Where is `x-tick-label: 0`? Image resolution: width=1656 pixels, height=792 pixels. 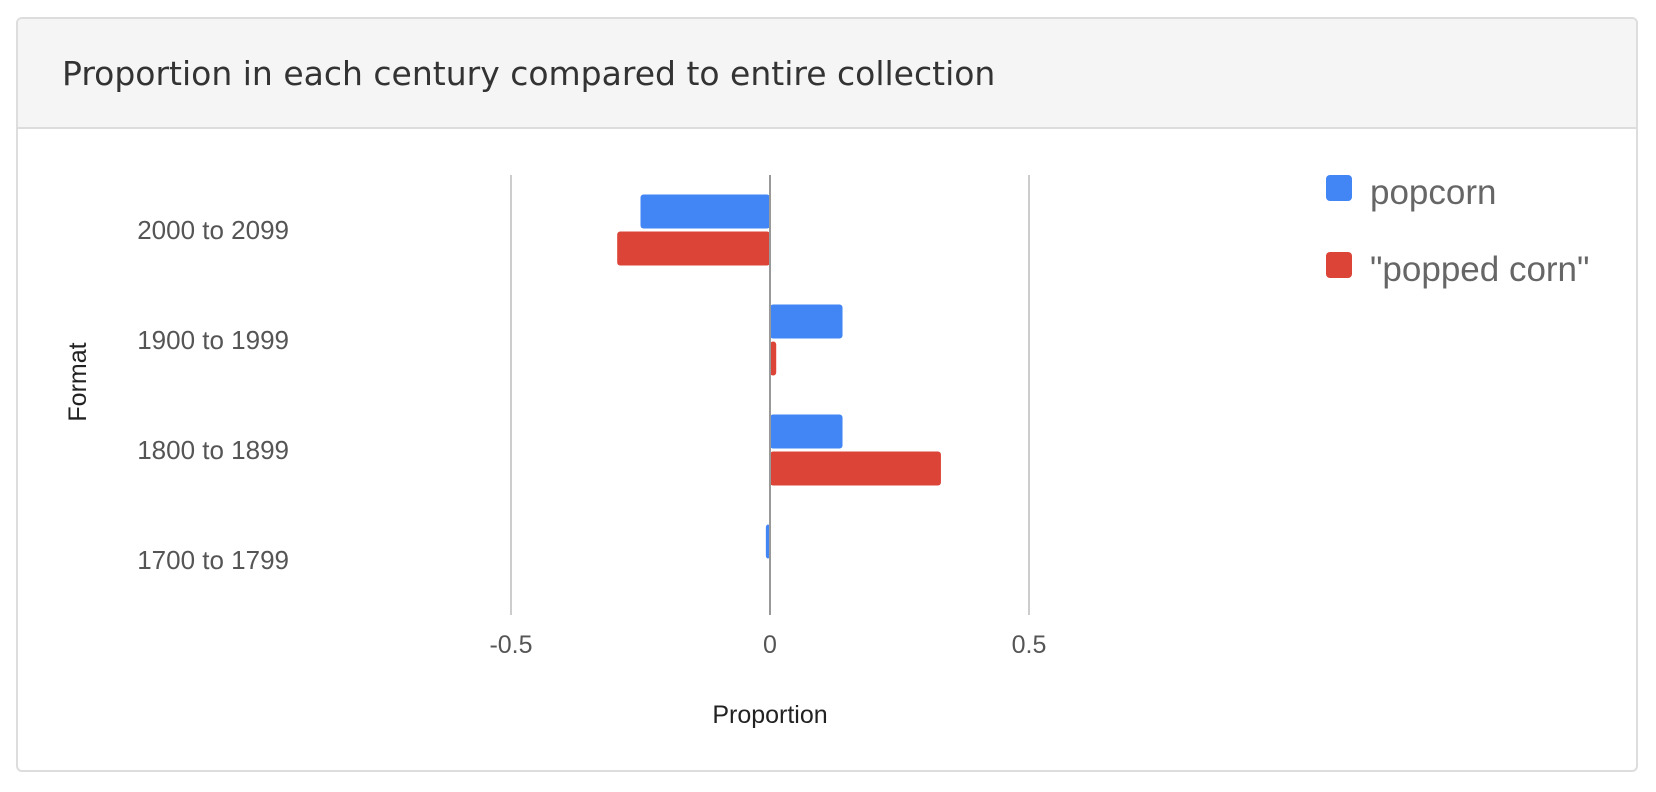
x-tick-label: 0 is located at coordinates (770, 645).